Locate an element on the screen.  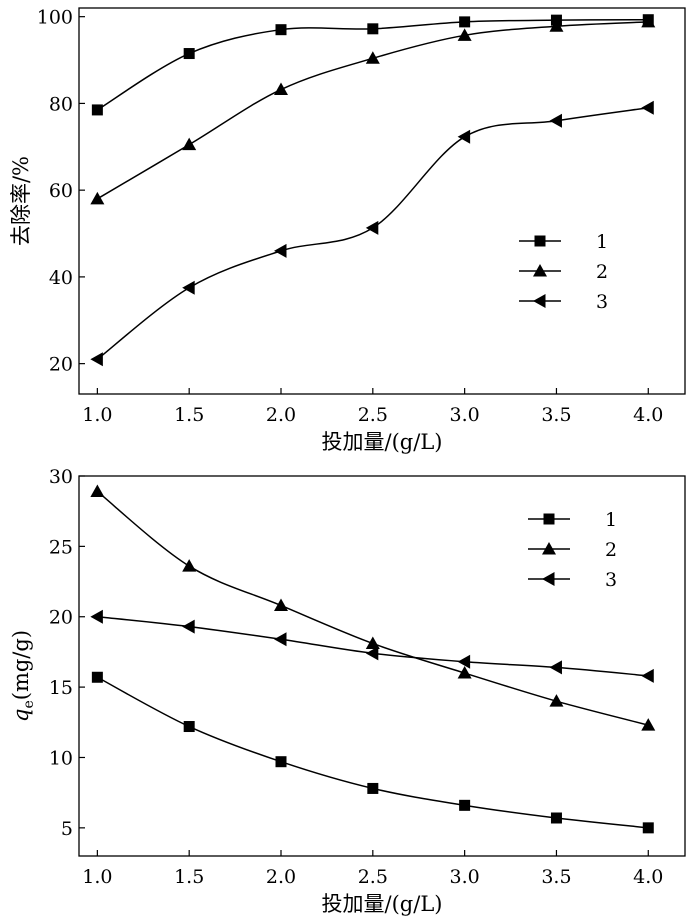
y-axis-title: 去除率/% is located at coordinates (21, 201).